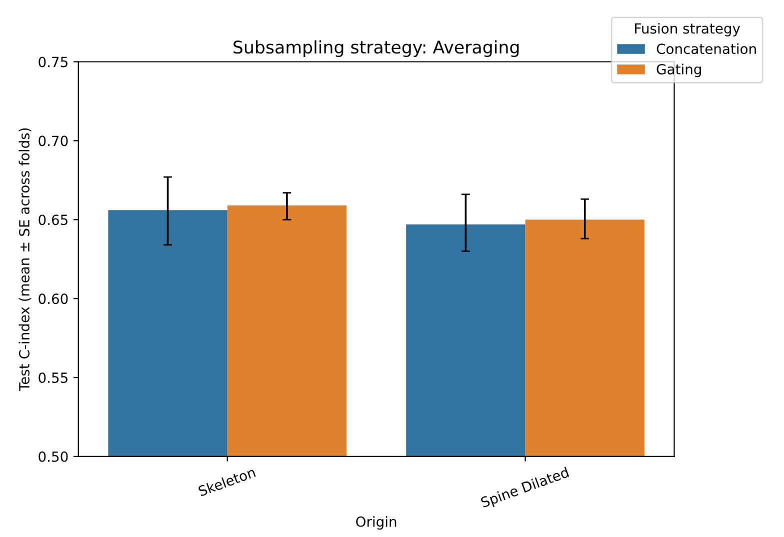  What do you see at coordinates (706, 48) in the screenshot?
I see `legend-label: Concatenation` at bounding box center [706, 48].